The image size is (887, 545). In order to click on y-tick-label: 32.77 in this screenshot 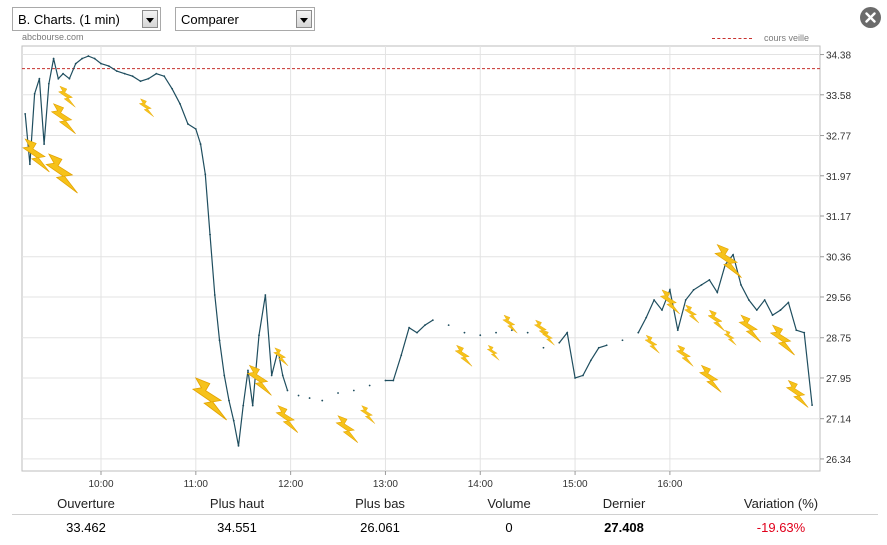, I will do `click(838, 137)`.